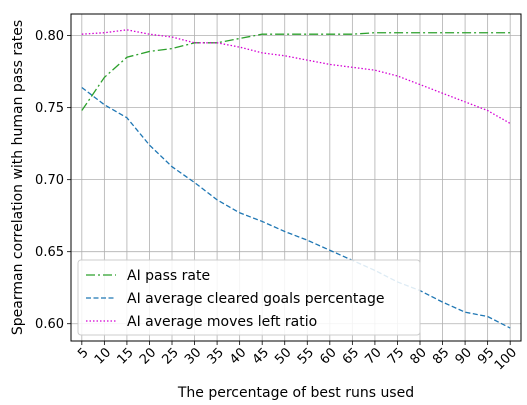 This screenshot has width=527, height=405. What do you see at coordinates (255, 299) in the screenshot?
I see `legend-label-ai-cleared-goals: AI average cleared goals percentage` at bounding box center [255, 299].